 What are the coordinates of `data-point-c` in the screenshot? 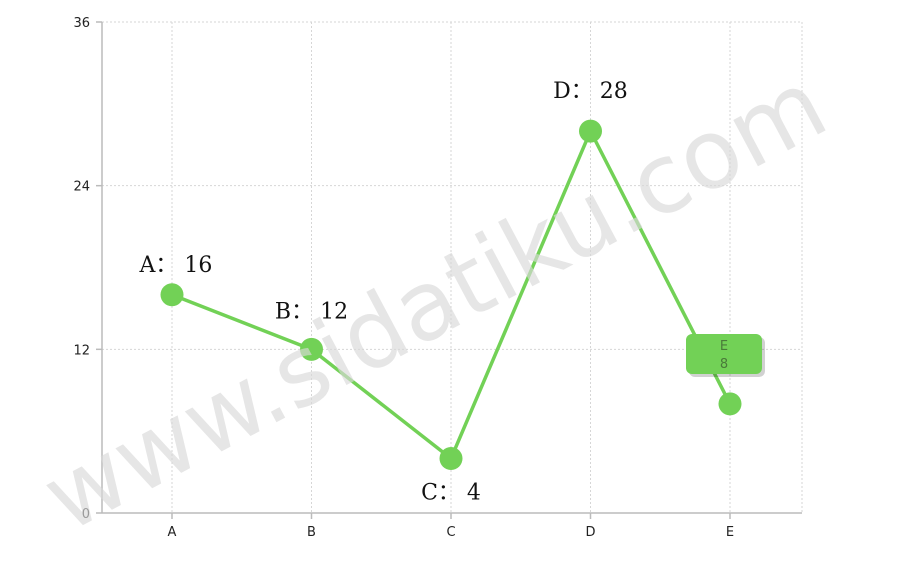 It's located at (451, 458).